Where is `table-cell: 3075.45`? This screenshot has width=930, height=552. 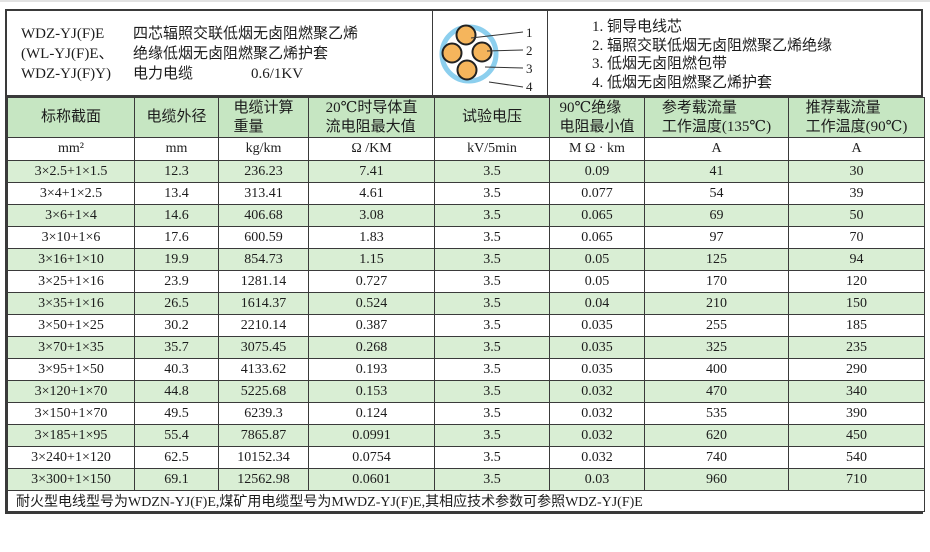 table-cell: 3075.45 is located at coordinates (263, 347).